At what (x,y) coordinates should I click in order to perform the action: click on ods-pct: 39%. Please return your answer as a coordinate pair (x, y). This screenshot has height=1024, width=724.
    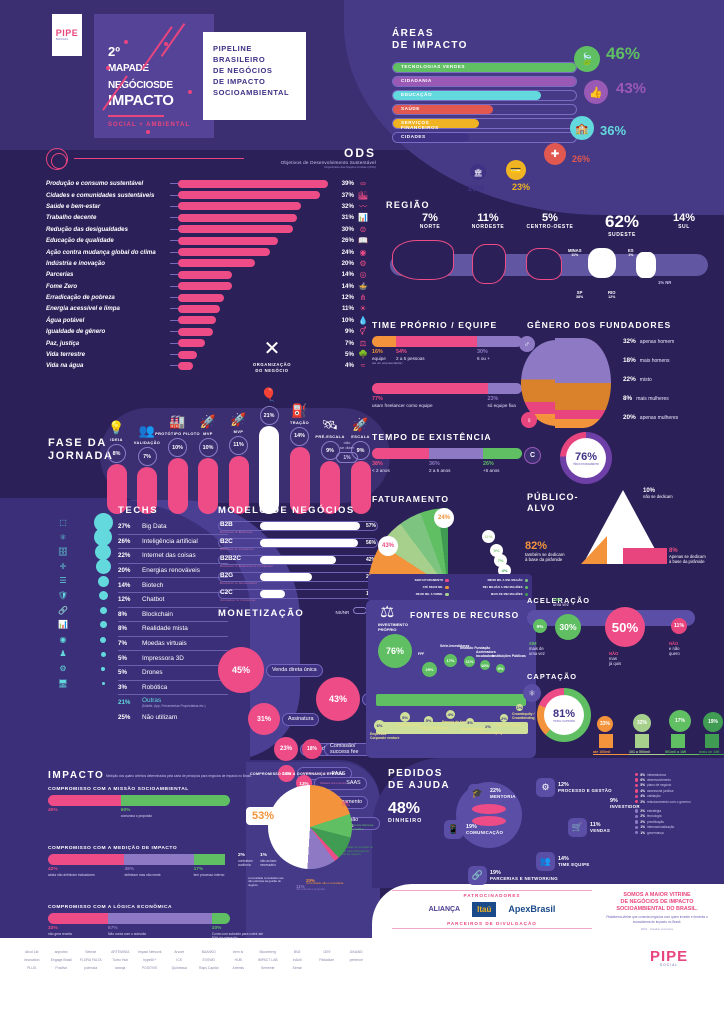
    Looking at the image, I should click on (347, 184).